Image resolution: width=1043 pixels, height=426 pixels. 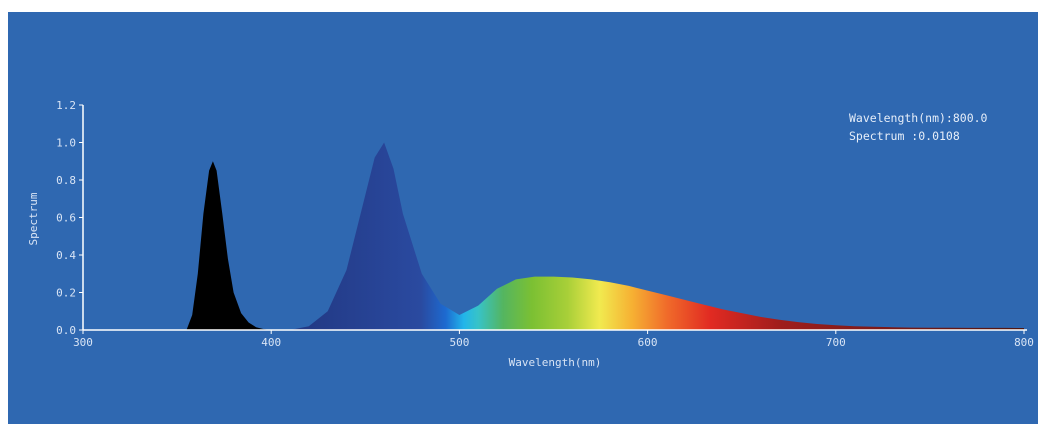 What do you see at coordinates (66, 255) in the screenshot?
I see `y-tick-label: 0.4` at bounding box center [66, 255].